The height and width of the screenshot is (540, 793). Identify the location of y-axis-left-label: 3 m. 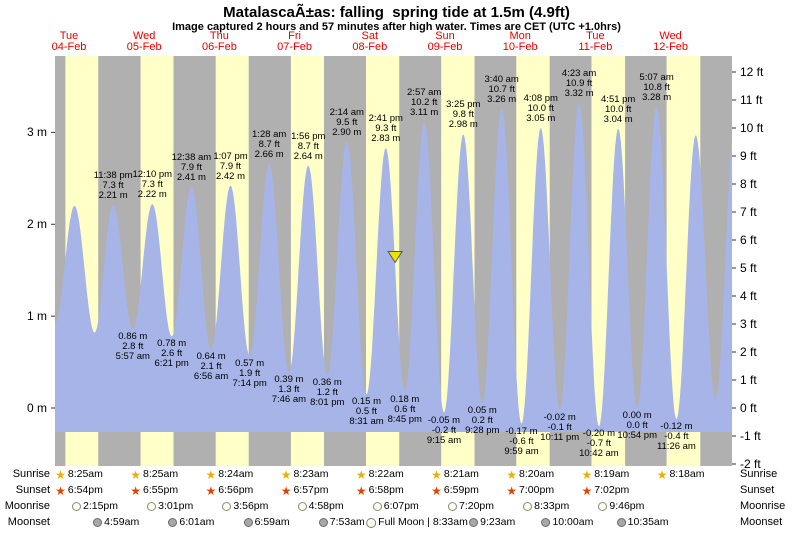
(36, 132).